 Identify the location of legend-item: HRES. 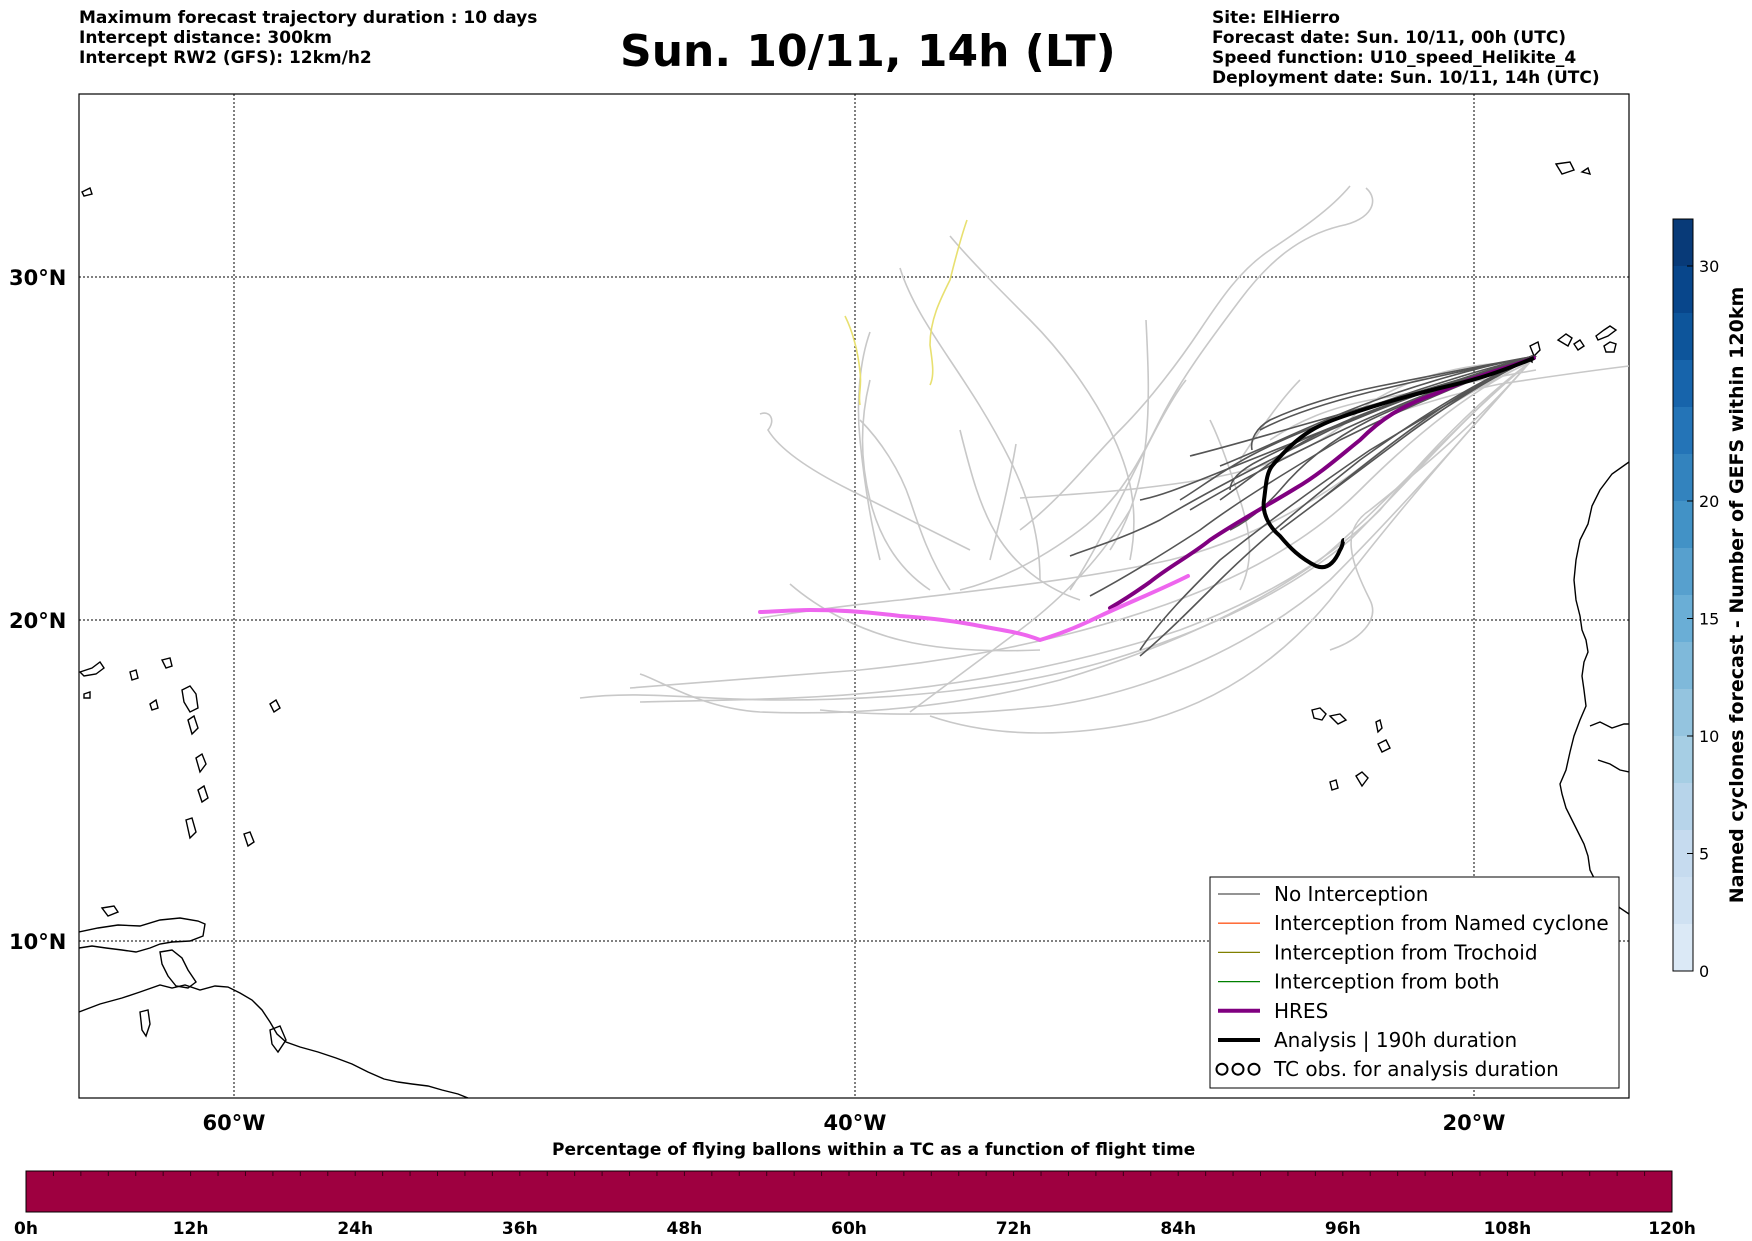
(1273, 1011).